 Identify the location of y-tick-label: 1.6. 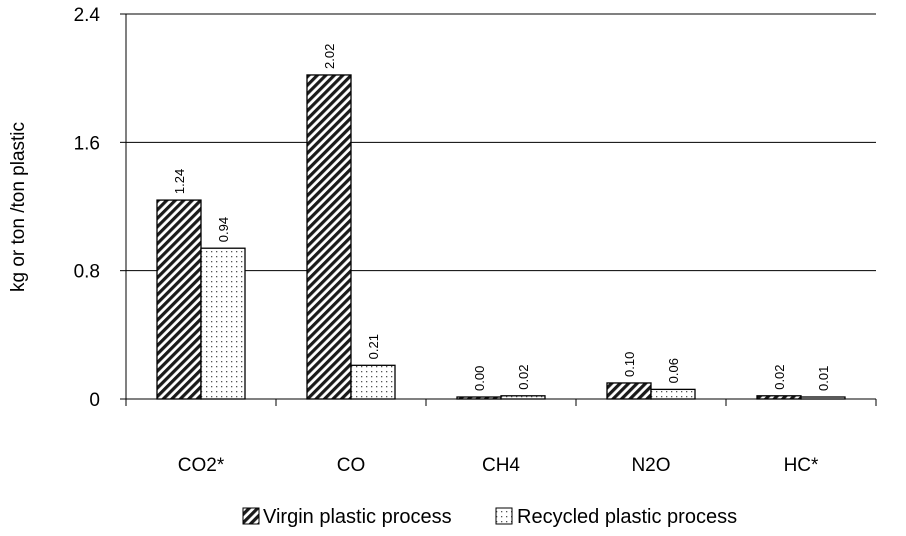
(87, 143).